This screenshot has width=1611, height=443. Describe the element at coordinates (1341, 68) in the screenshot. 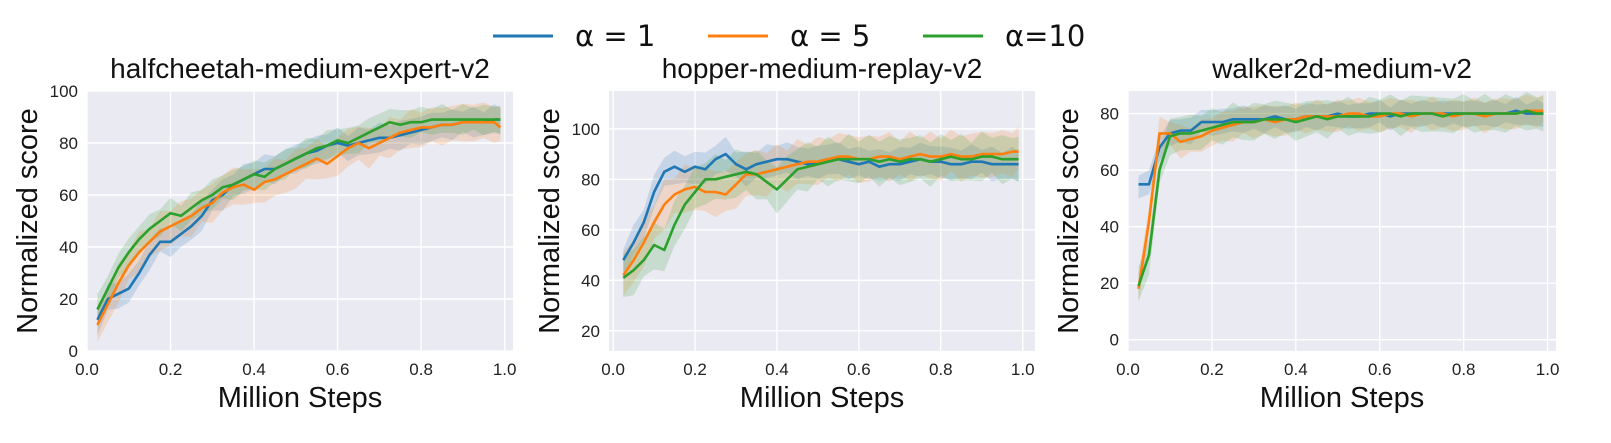

I see `panel-title: walker2d-medium-v2` at that location.